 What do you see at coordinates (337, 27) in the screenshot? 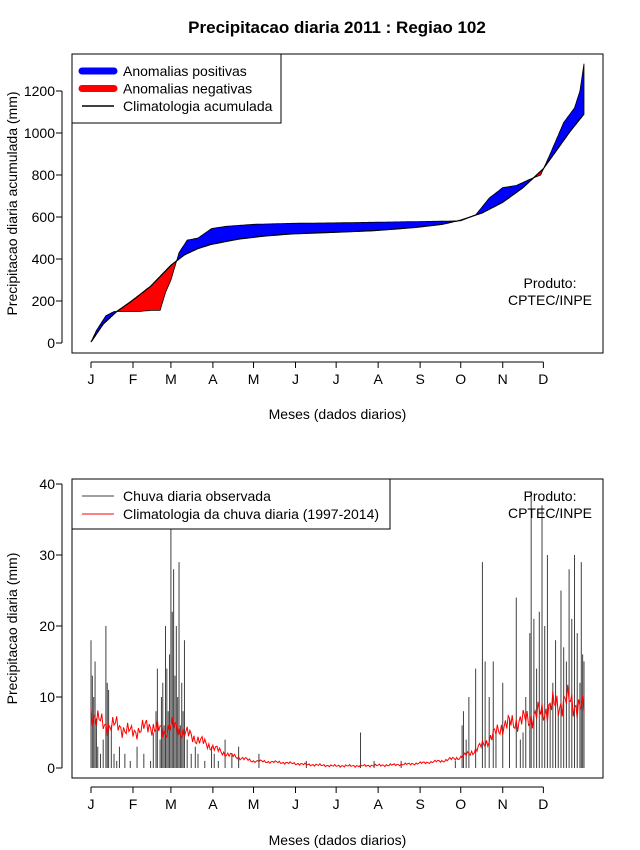
I see `chart-title: Precipitacao diaria 2011 : Regiao 102` at bounding box center [337, 27].